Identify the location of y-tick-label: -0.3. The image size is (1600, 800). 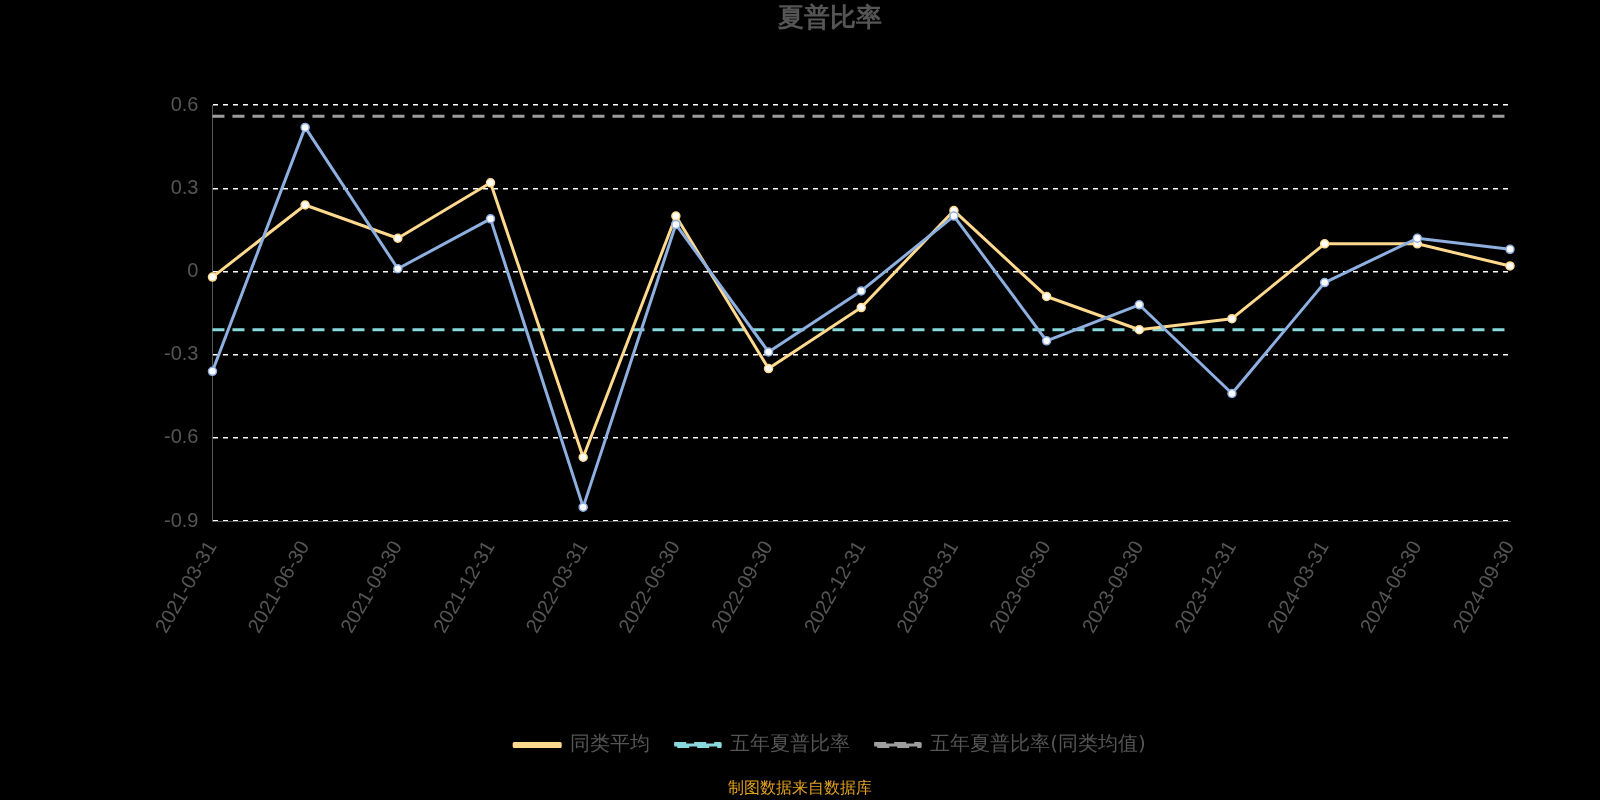
(181, 353).